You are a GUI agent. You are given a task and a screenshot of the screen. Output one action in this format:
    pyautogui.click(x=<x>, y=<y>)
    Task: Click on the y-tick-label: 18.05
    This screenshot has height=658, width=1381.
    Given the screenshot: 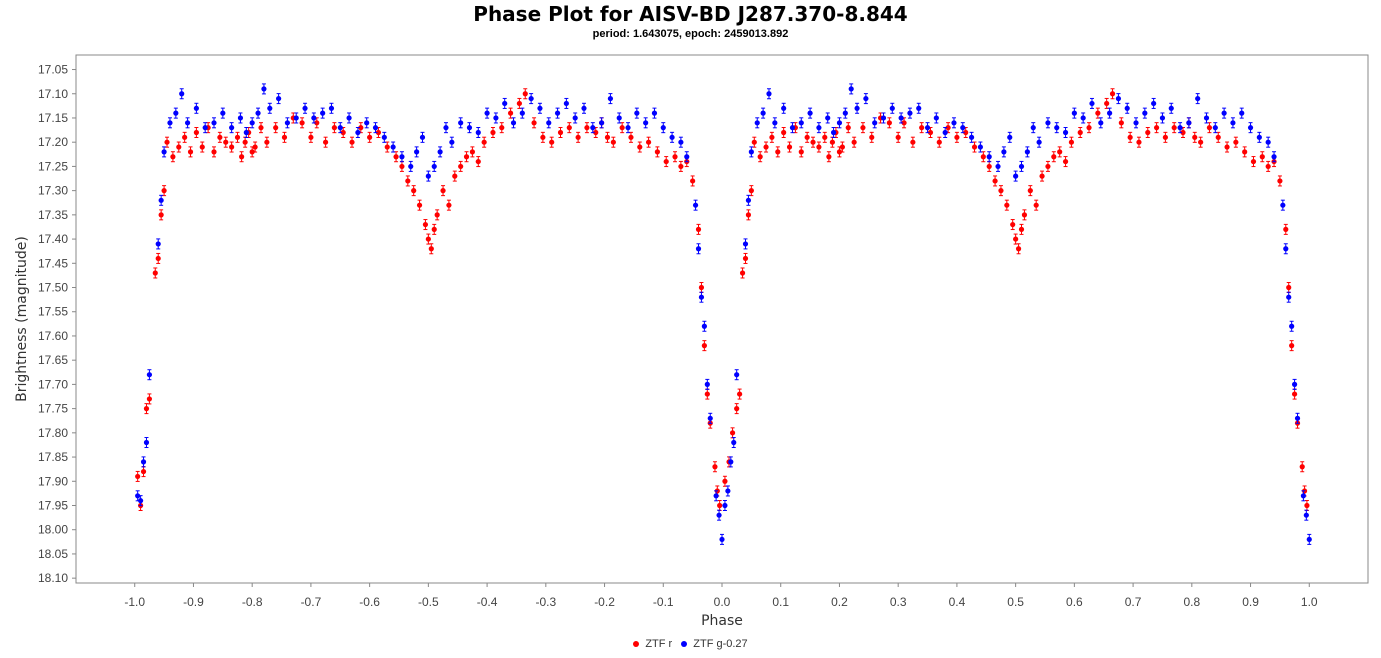 What is the action you would take?
    pyautogui.click(x=53, y=554)
    